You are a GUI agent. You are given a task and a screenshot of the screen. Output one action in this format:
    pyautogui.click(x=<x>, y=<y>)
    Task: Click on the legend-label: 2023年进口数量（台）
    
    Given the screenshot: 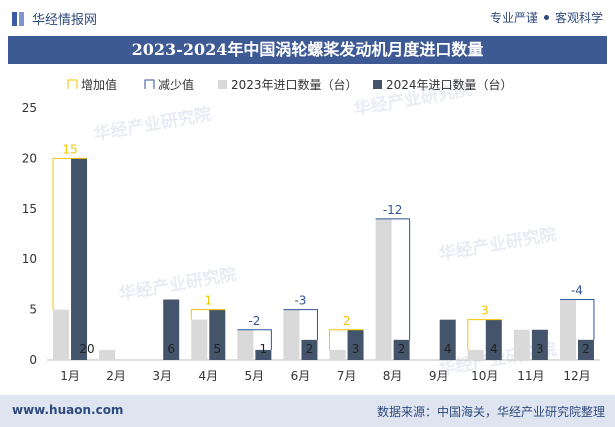 What is the action you would take?
    pyautogui.click(x=294, y=84)
    